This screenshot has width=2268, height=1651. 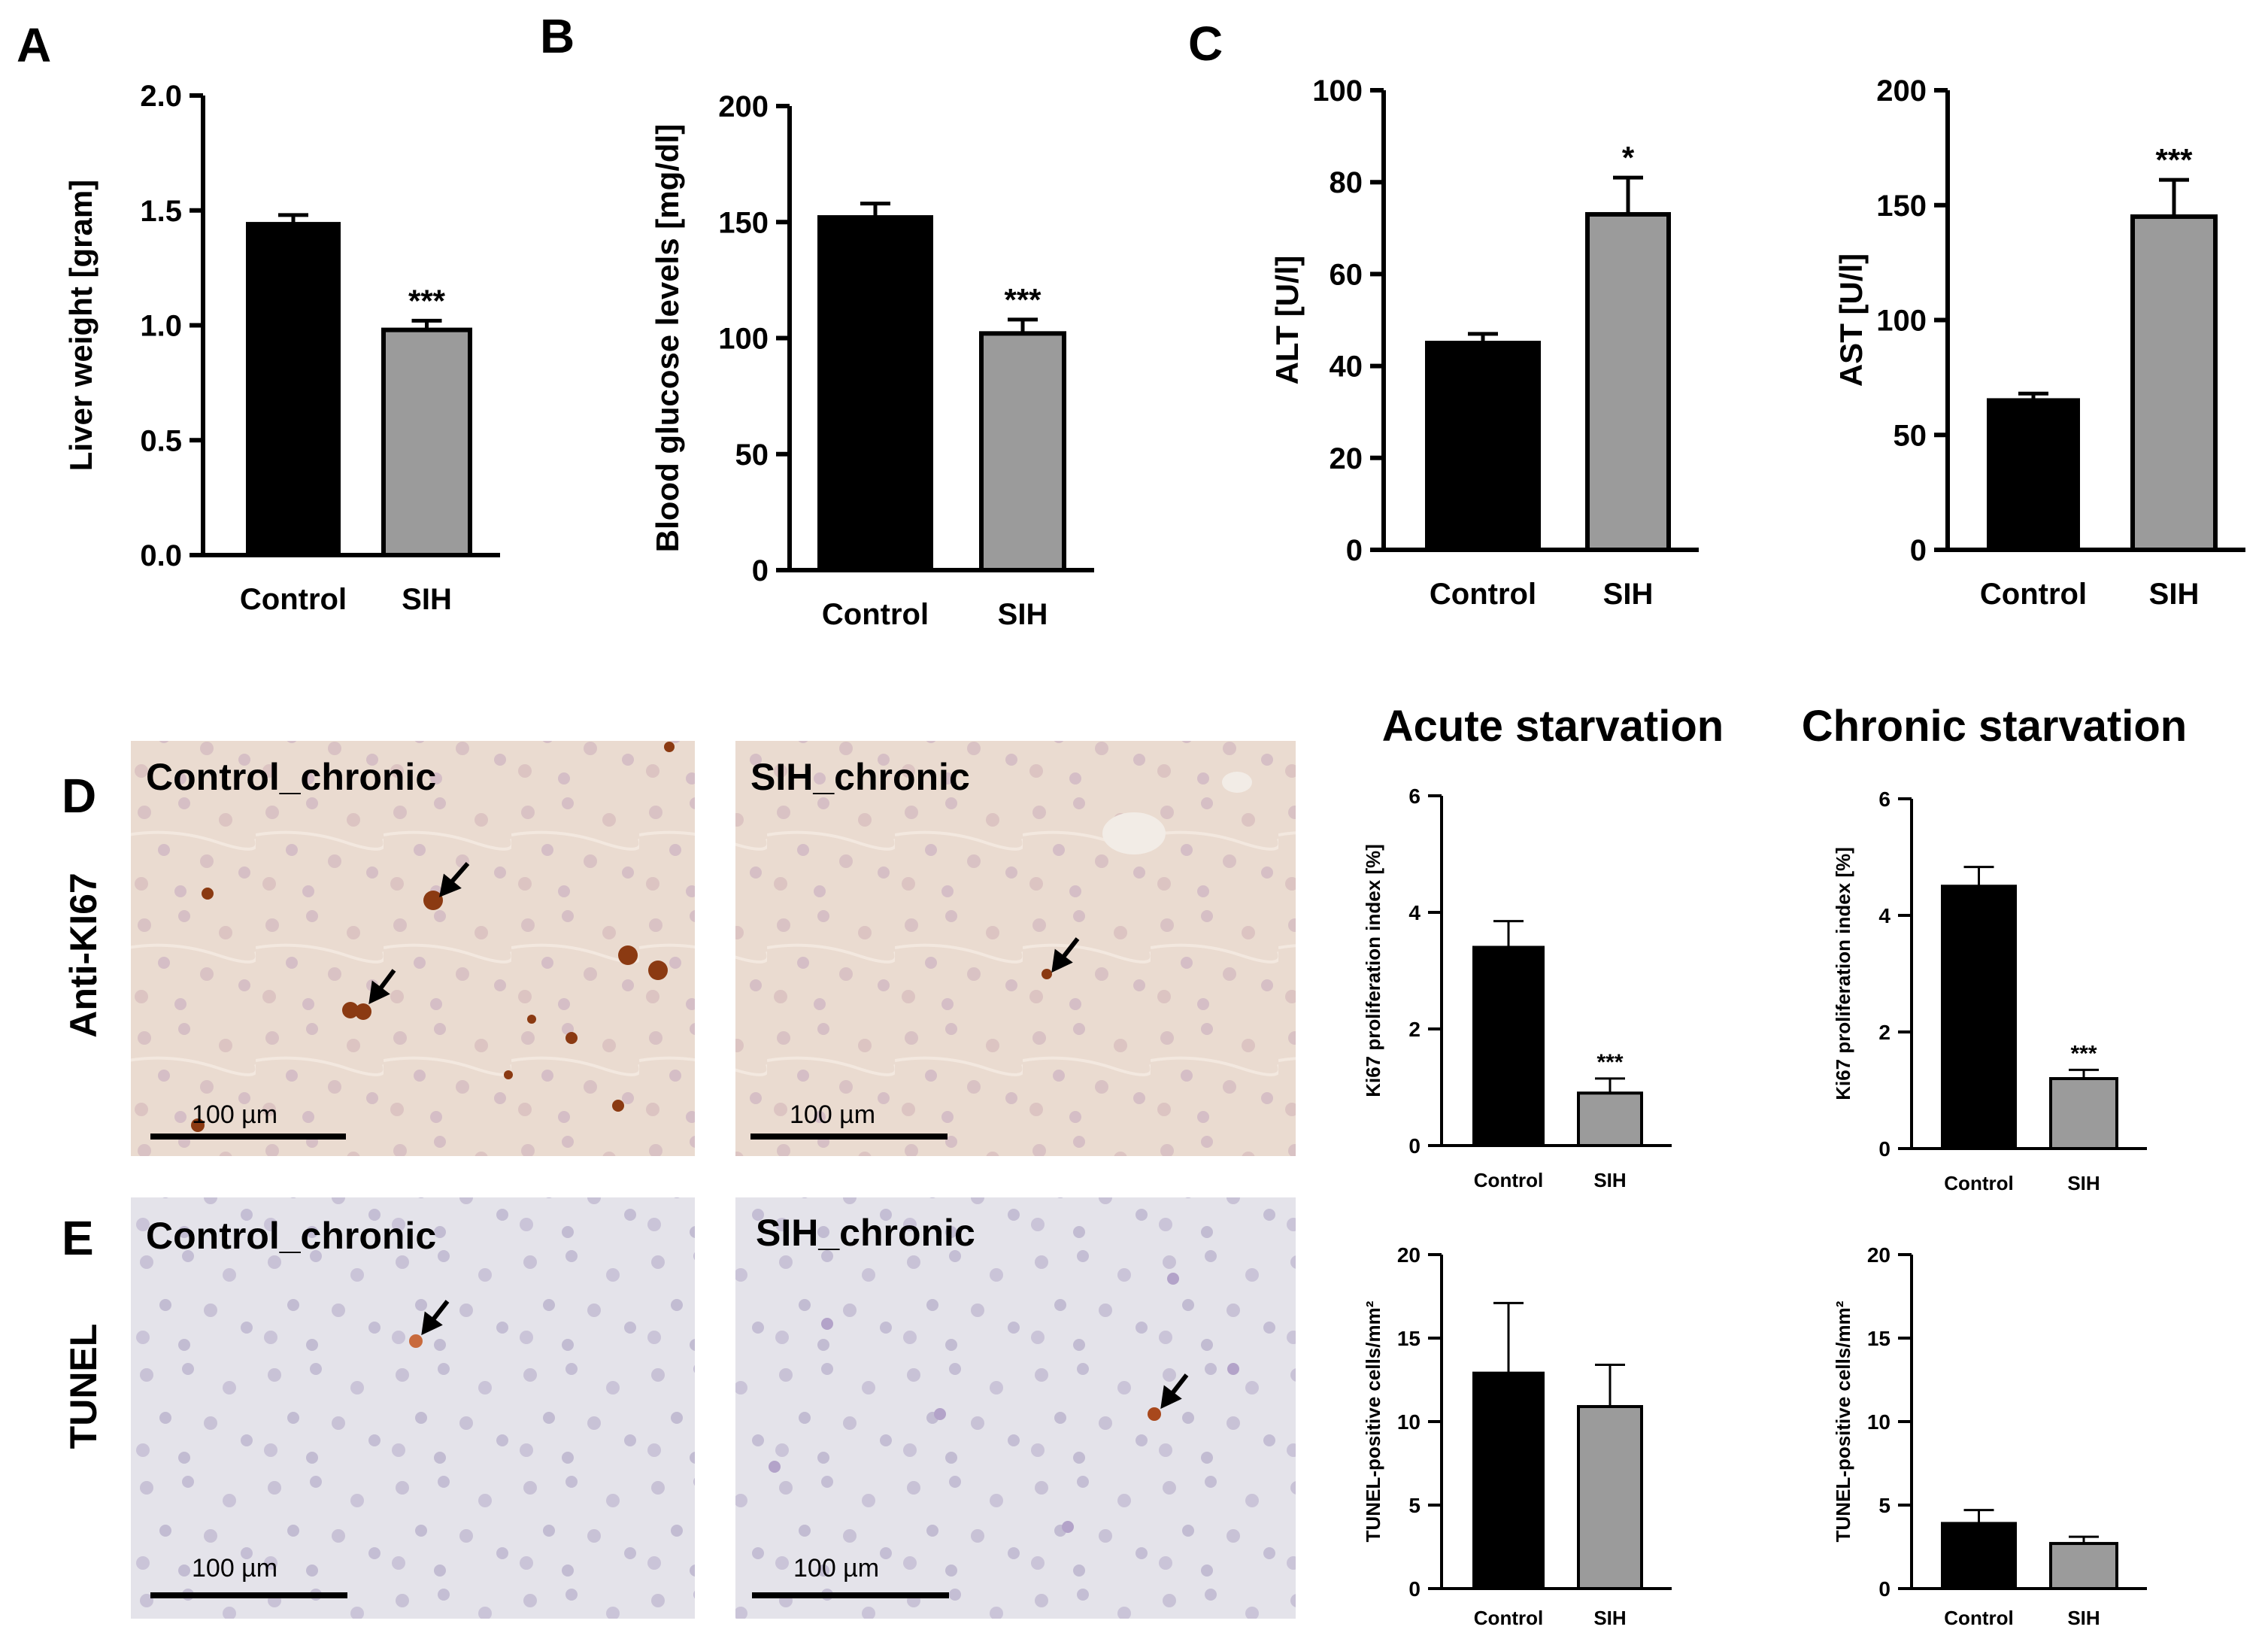 I want to click on y-tick-label: 200, so click(x=744, y=107).